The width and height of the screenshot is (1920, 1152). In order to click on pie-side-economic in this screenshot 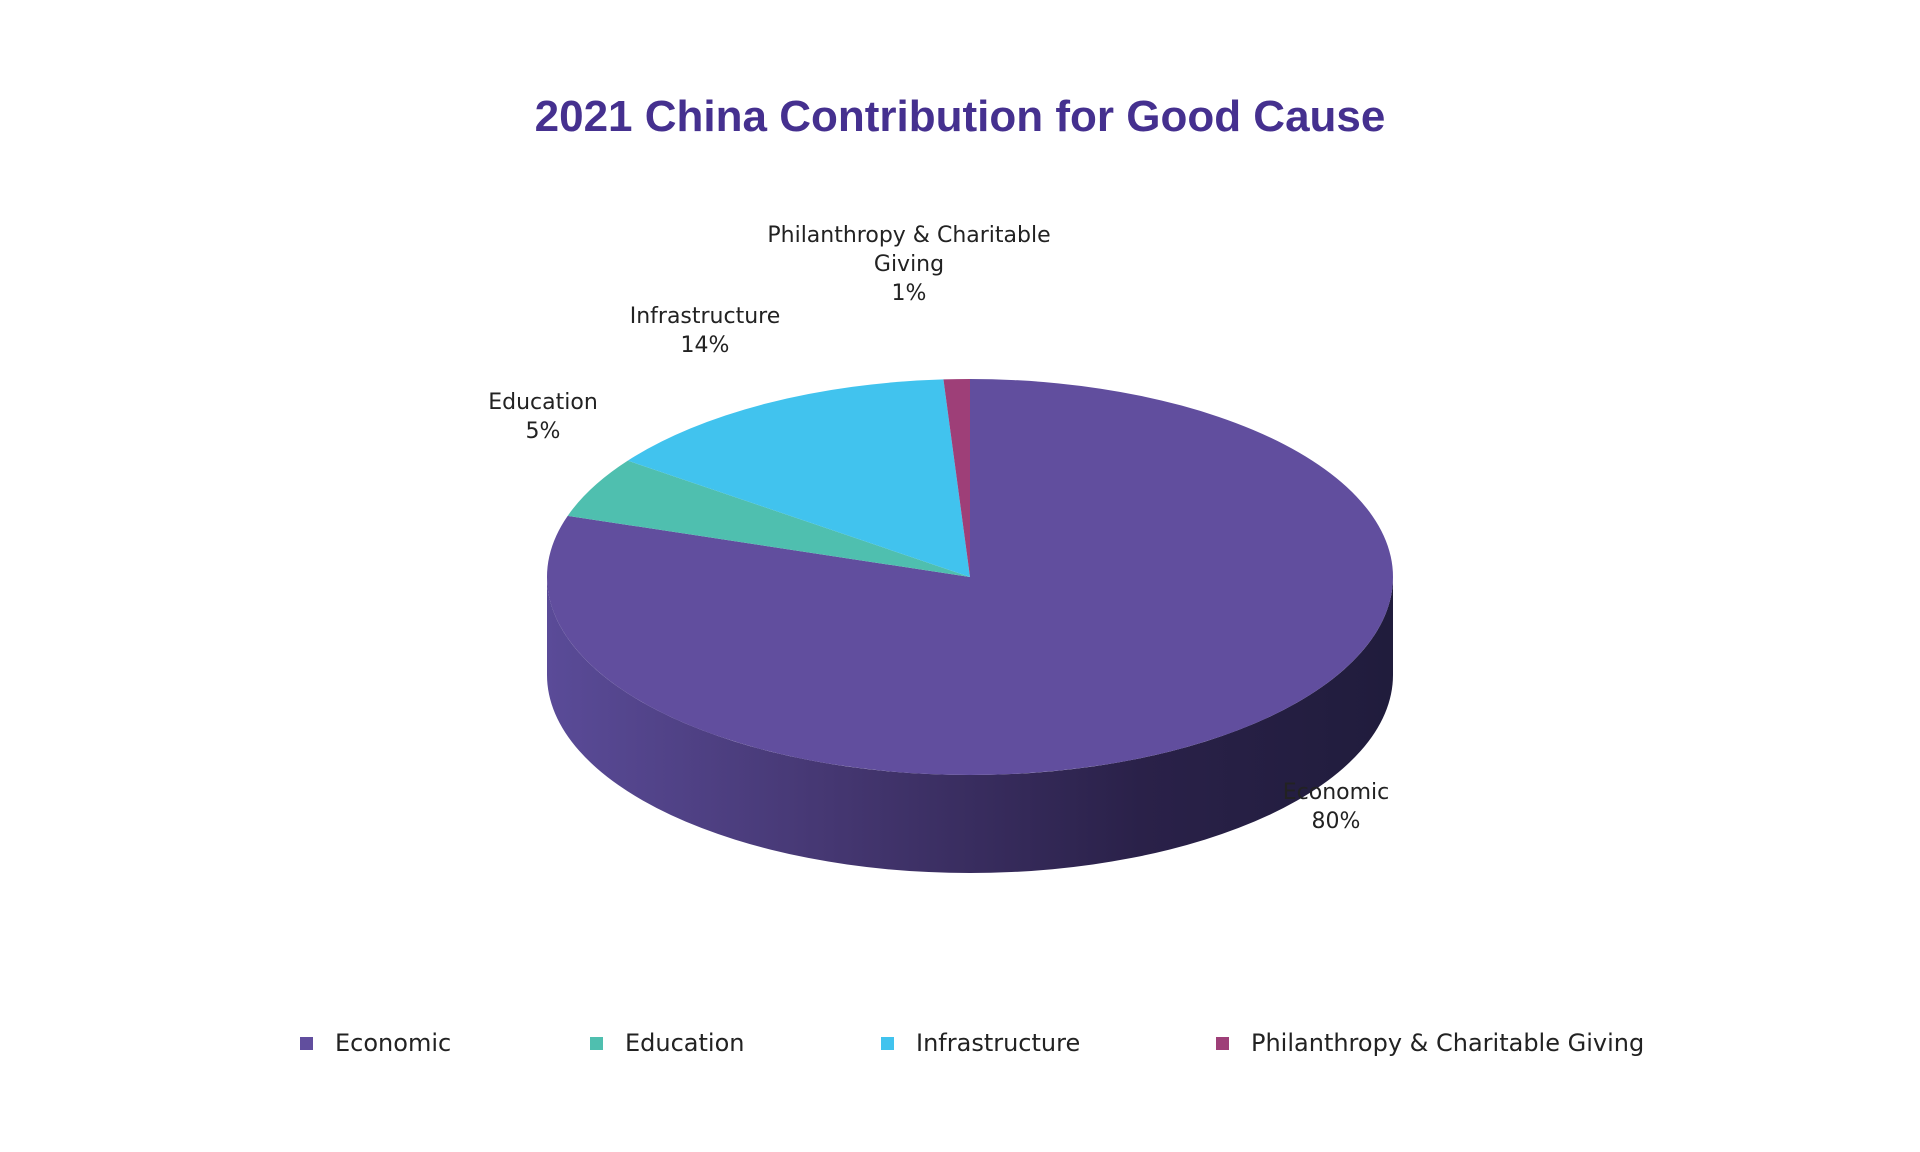, I will do `click(970, 725)`.